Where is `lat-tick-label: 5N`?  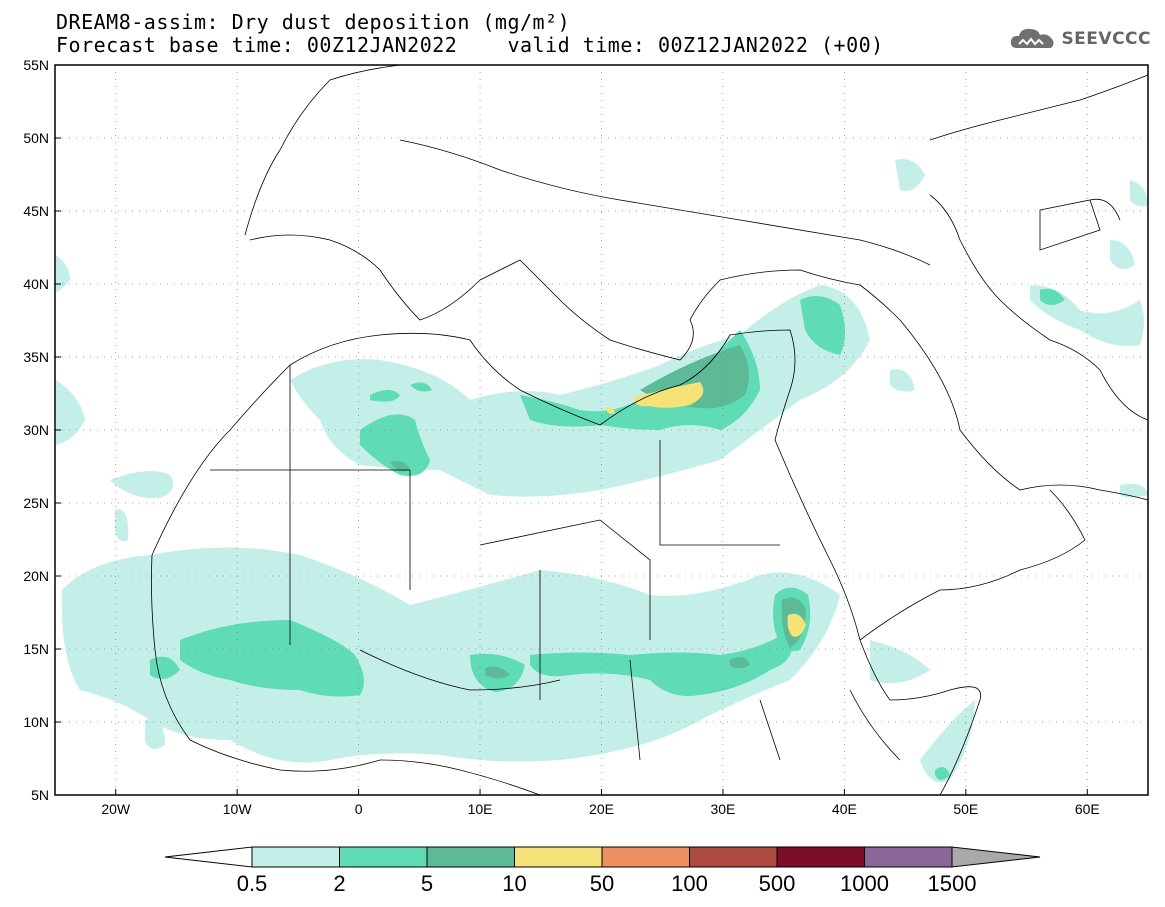 lat-tick-label: 5N is located at coordinates (40, 795).